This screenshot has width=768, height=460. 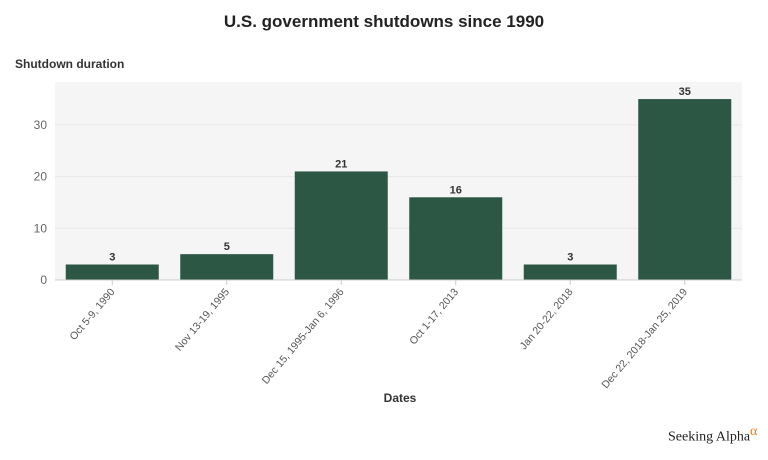 I want to click on x-tick-label: Dec 15, 1995-Jan 6, 1996, so click(x=303, y=336).